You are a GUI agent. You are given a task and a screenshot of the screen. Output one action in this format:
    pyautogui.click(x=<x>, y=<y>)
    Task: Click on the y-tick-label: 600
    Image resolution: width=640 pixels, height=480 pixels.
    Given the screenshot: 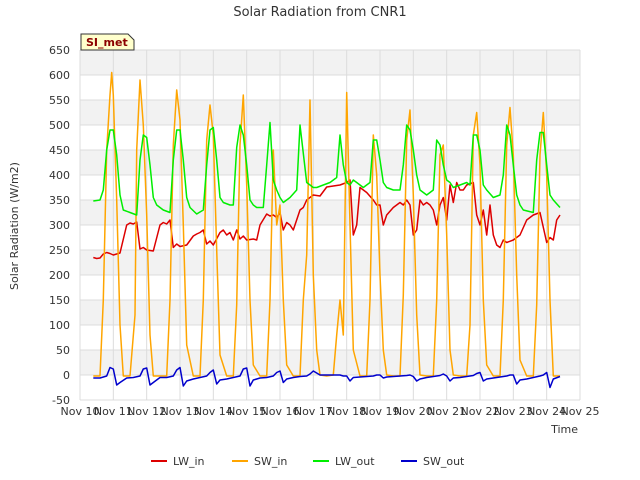 What is the action you would take?
    pyautogui.click(x=59, y=75)
    